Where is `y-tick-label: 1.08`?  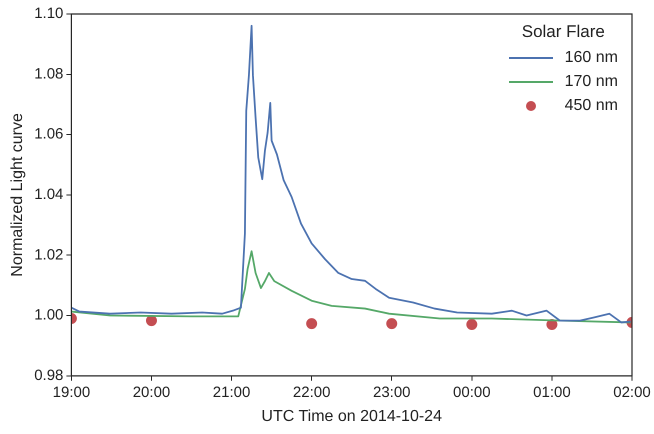 y-tick-label: 1.08 is located at coordinates (49, 73).